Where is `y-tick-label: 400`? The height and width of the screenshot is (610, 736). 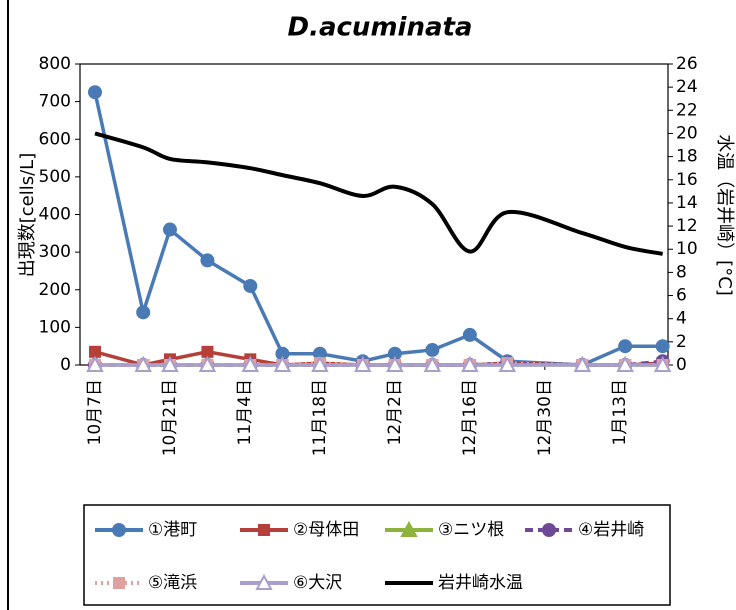 y-tick-label: 400 is located at coordinates (55, 215).